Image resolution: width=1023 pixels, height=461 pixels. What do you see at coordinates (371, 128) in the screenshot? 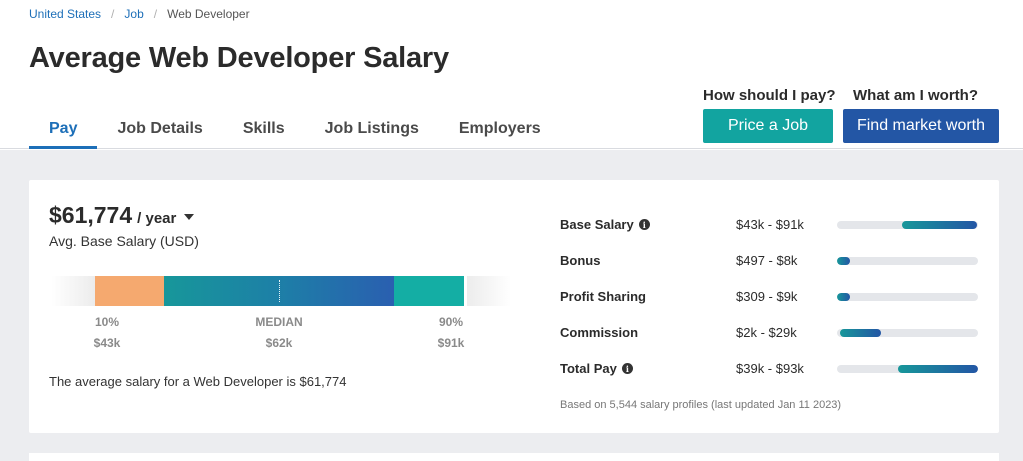
I see `tab-job-listings: Job Listings` at bounding box center [371, 128].